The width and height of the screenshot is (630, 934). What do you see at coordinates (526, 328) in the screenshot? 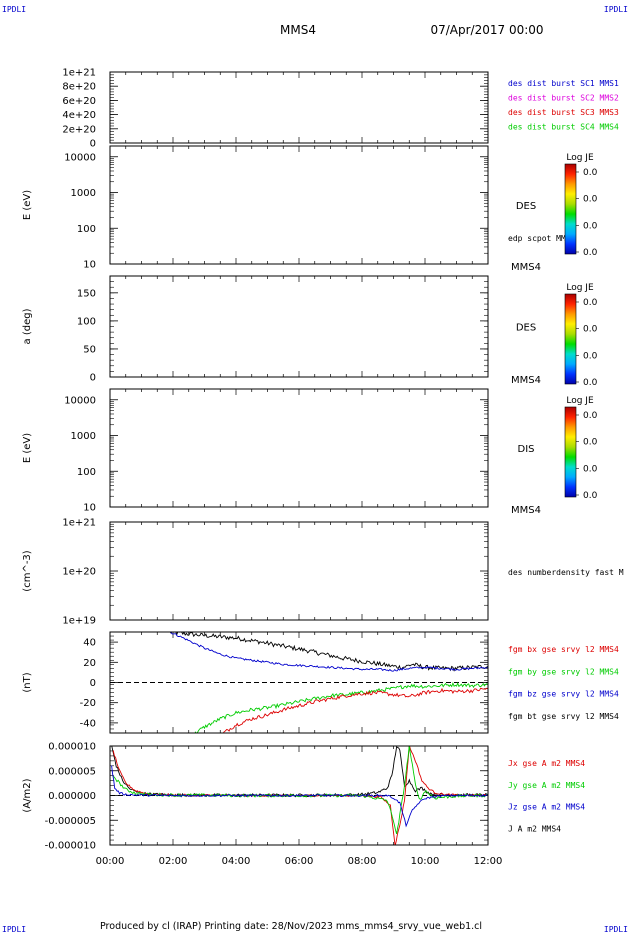
I see `spectrogram-label-pa: DES` at bounding box center [526, 328].